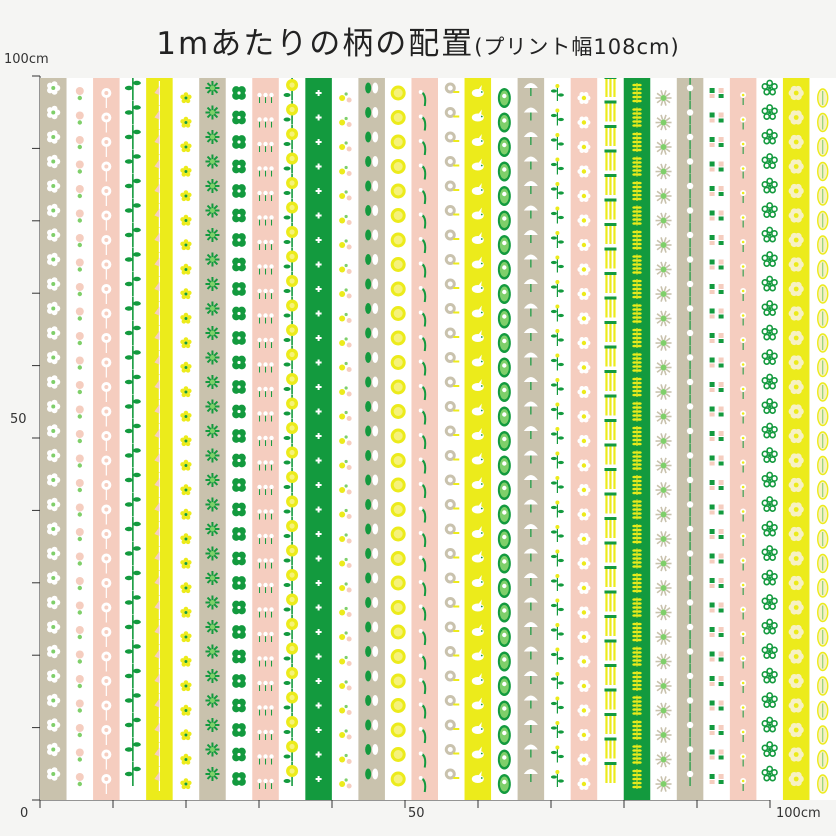  I want to click on stripe-umbrella-flower-icon, so click(530, 432).